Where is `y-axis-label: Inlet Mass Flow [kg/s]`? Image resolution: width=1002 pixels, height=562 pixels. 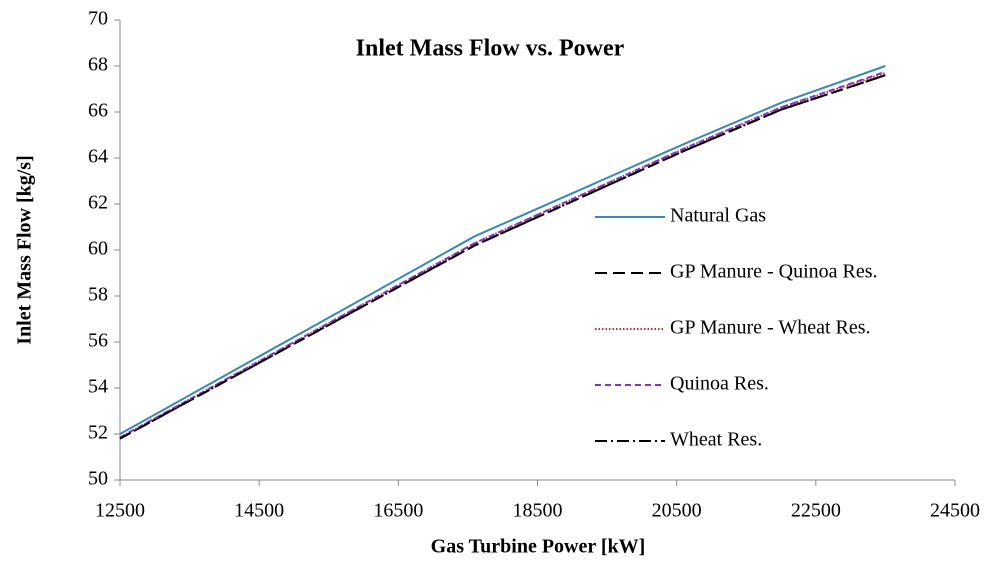 y-axis-label: Inlet Mass Flow [kg/s] is located at coordinates (25, 249).